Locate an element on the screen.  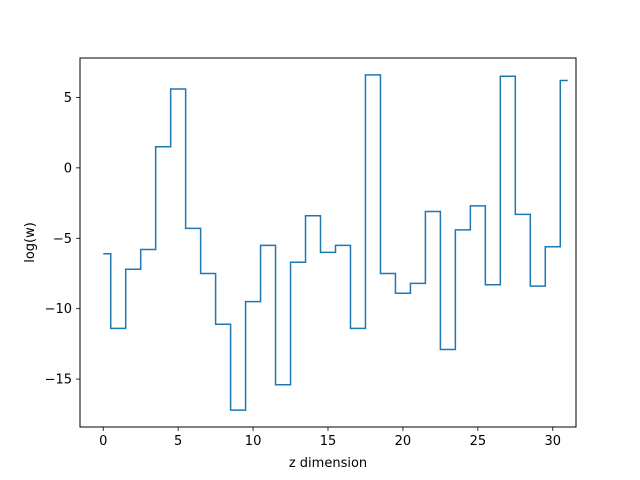
y-axis: −15 −10 −5 0 5 is located at coordinates (62, 239).